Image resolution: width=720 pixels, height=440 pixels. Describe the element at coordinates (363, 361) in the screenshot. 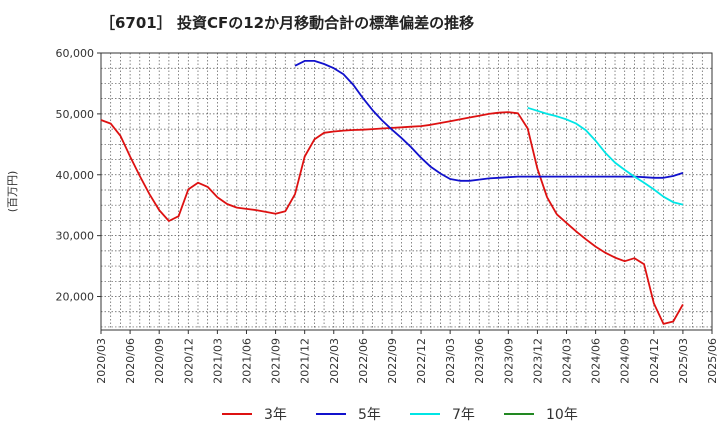

I see `x-tick-label: 2022/06` at that location.